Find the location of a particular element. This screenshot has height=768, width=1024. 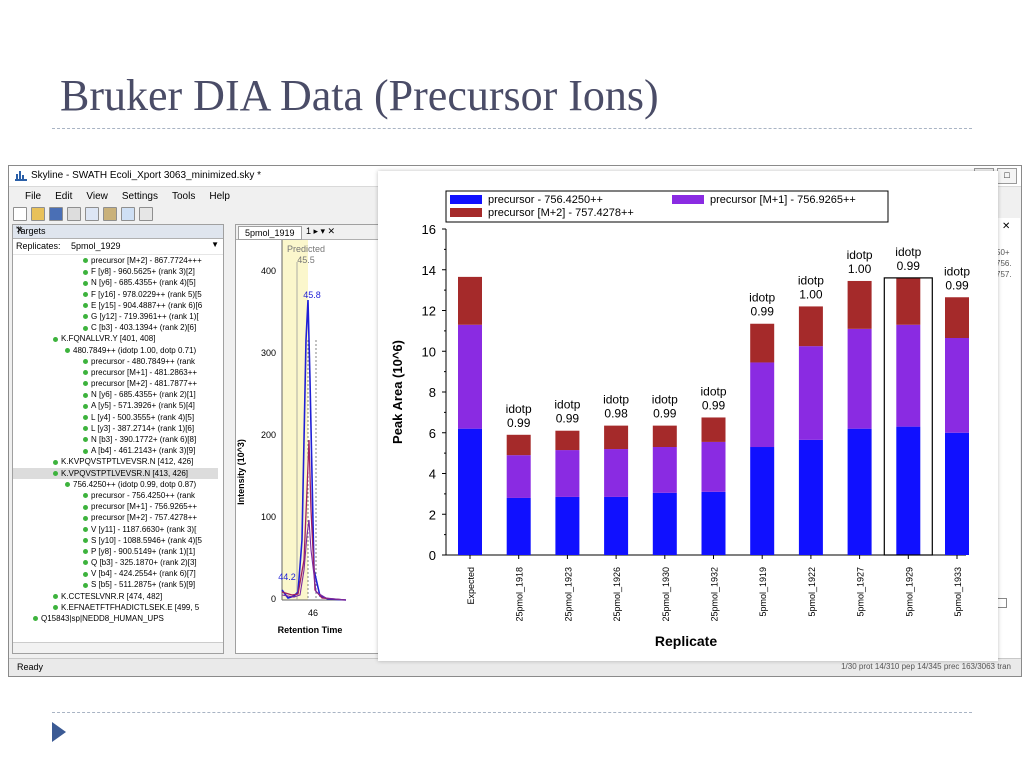

x-tick-label: 5pmol_1927 is located at coordinates (861, 592).